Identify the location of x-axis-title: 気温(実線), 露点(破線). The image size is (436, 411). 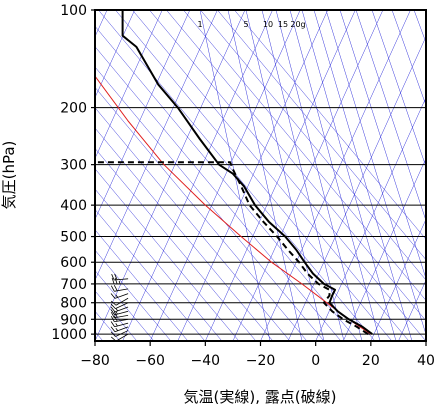
(260, 397).